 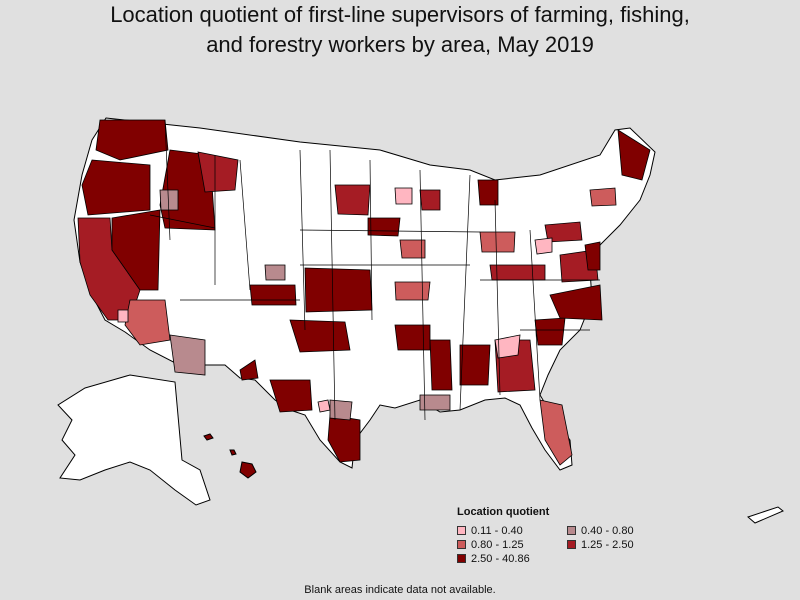 I want to click on region-arkansas, so click(x=412, y=337).